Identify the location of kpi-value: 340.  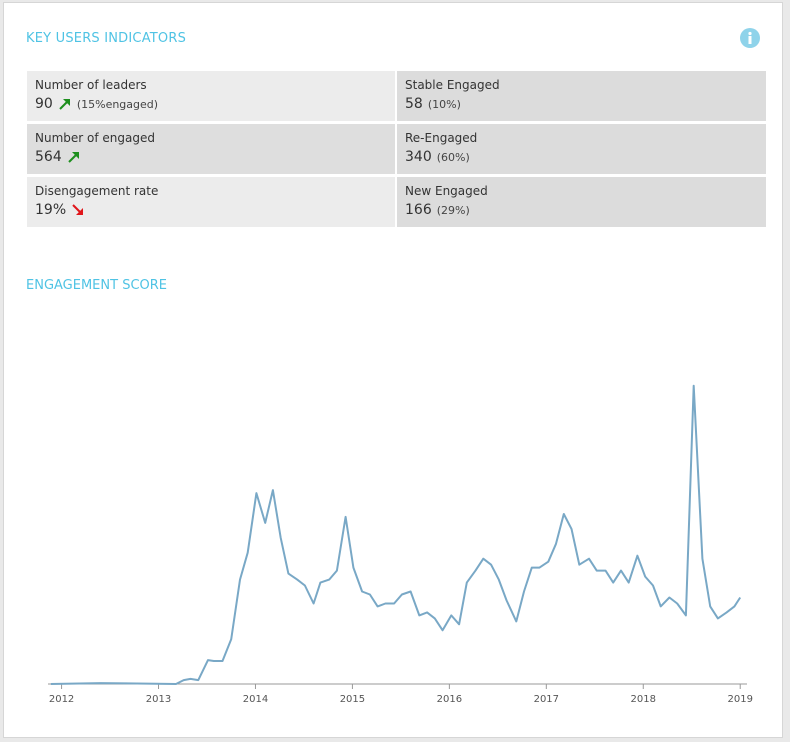
(418, 157).